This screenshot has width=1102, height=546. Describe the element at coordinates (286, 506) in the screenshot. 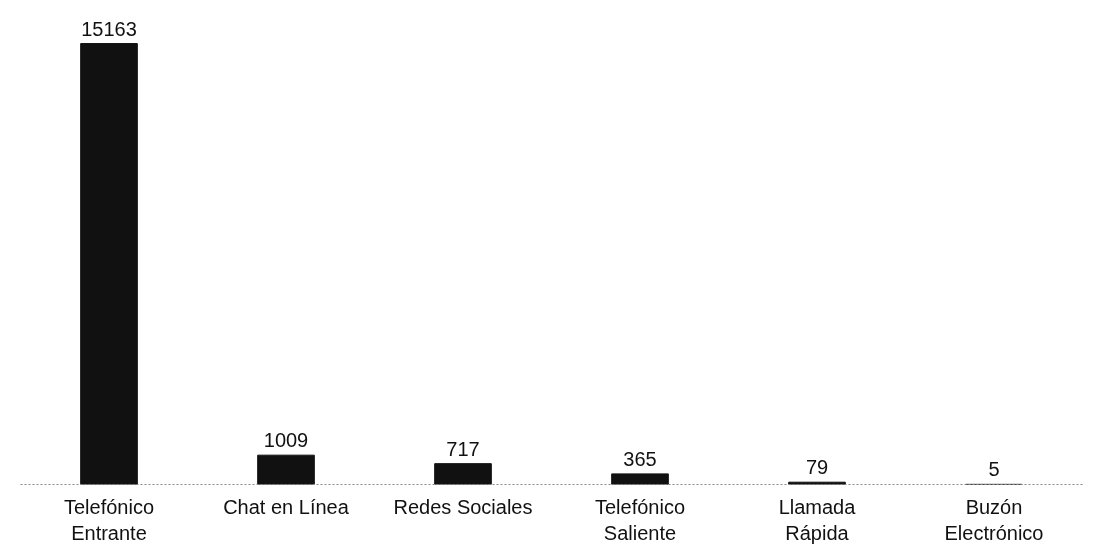

I see `x-tick-label: Chat en Línea` at that location.